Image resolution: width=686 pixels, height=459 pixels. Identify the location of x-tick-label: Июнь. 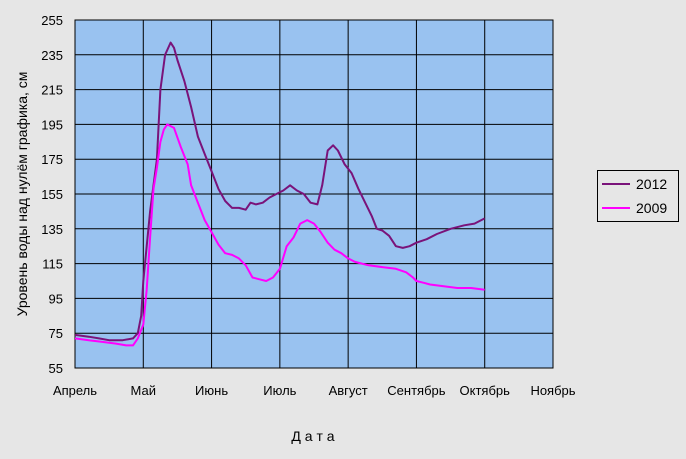
(211, 390).